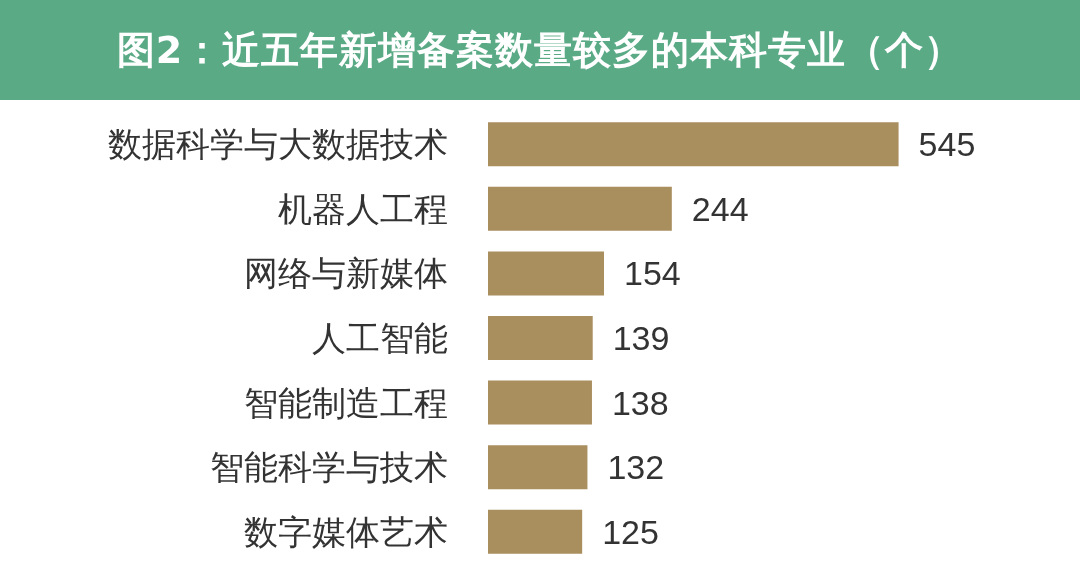  I want to click on y-tick-label: 智能制造工程, so click(346, 402).